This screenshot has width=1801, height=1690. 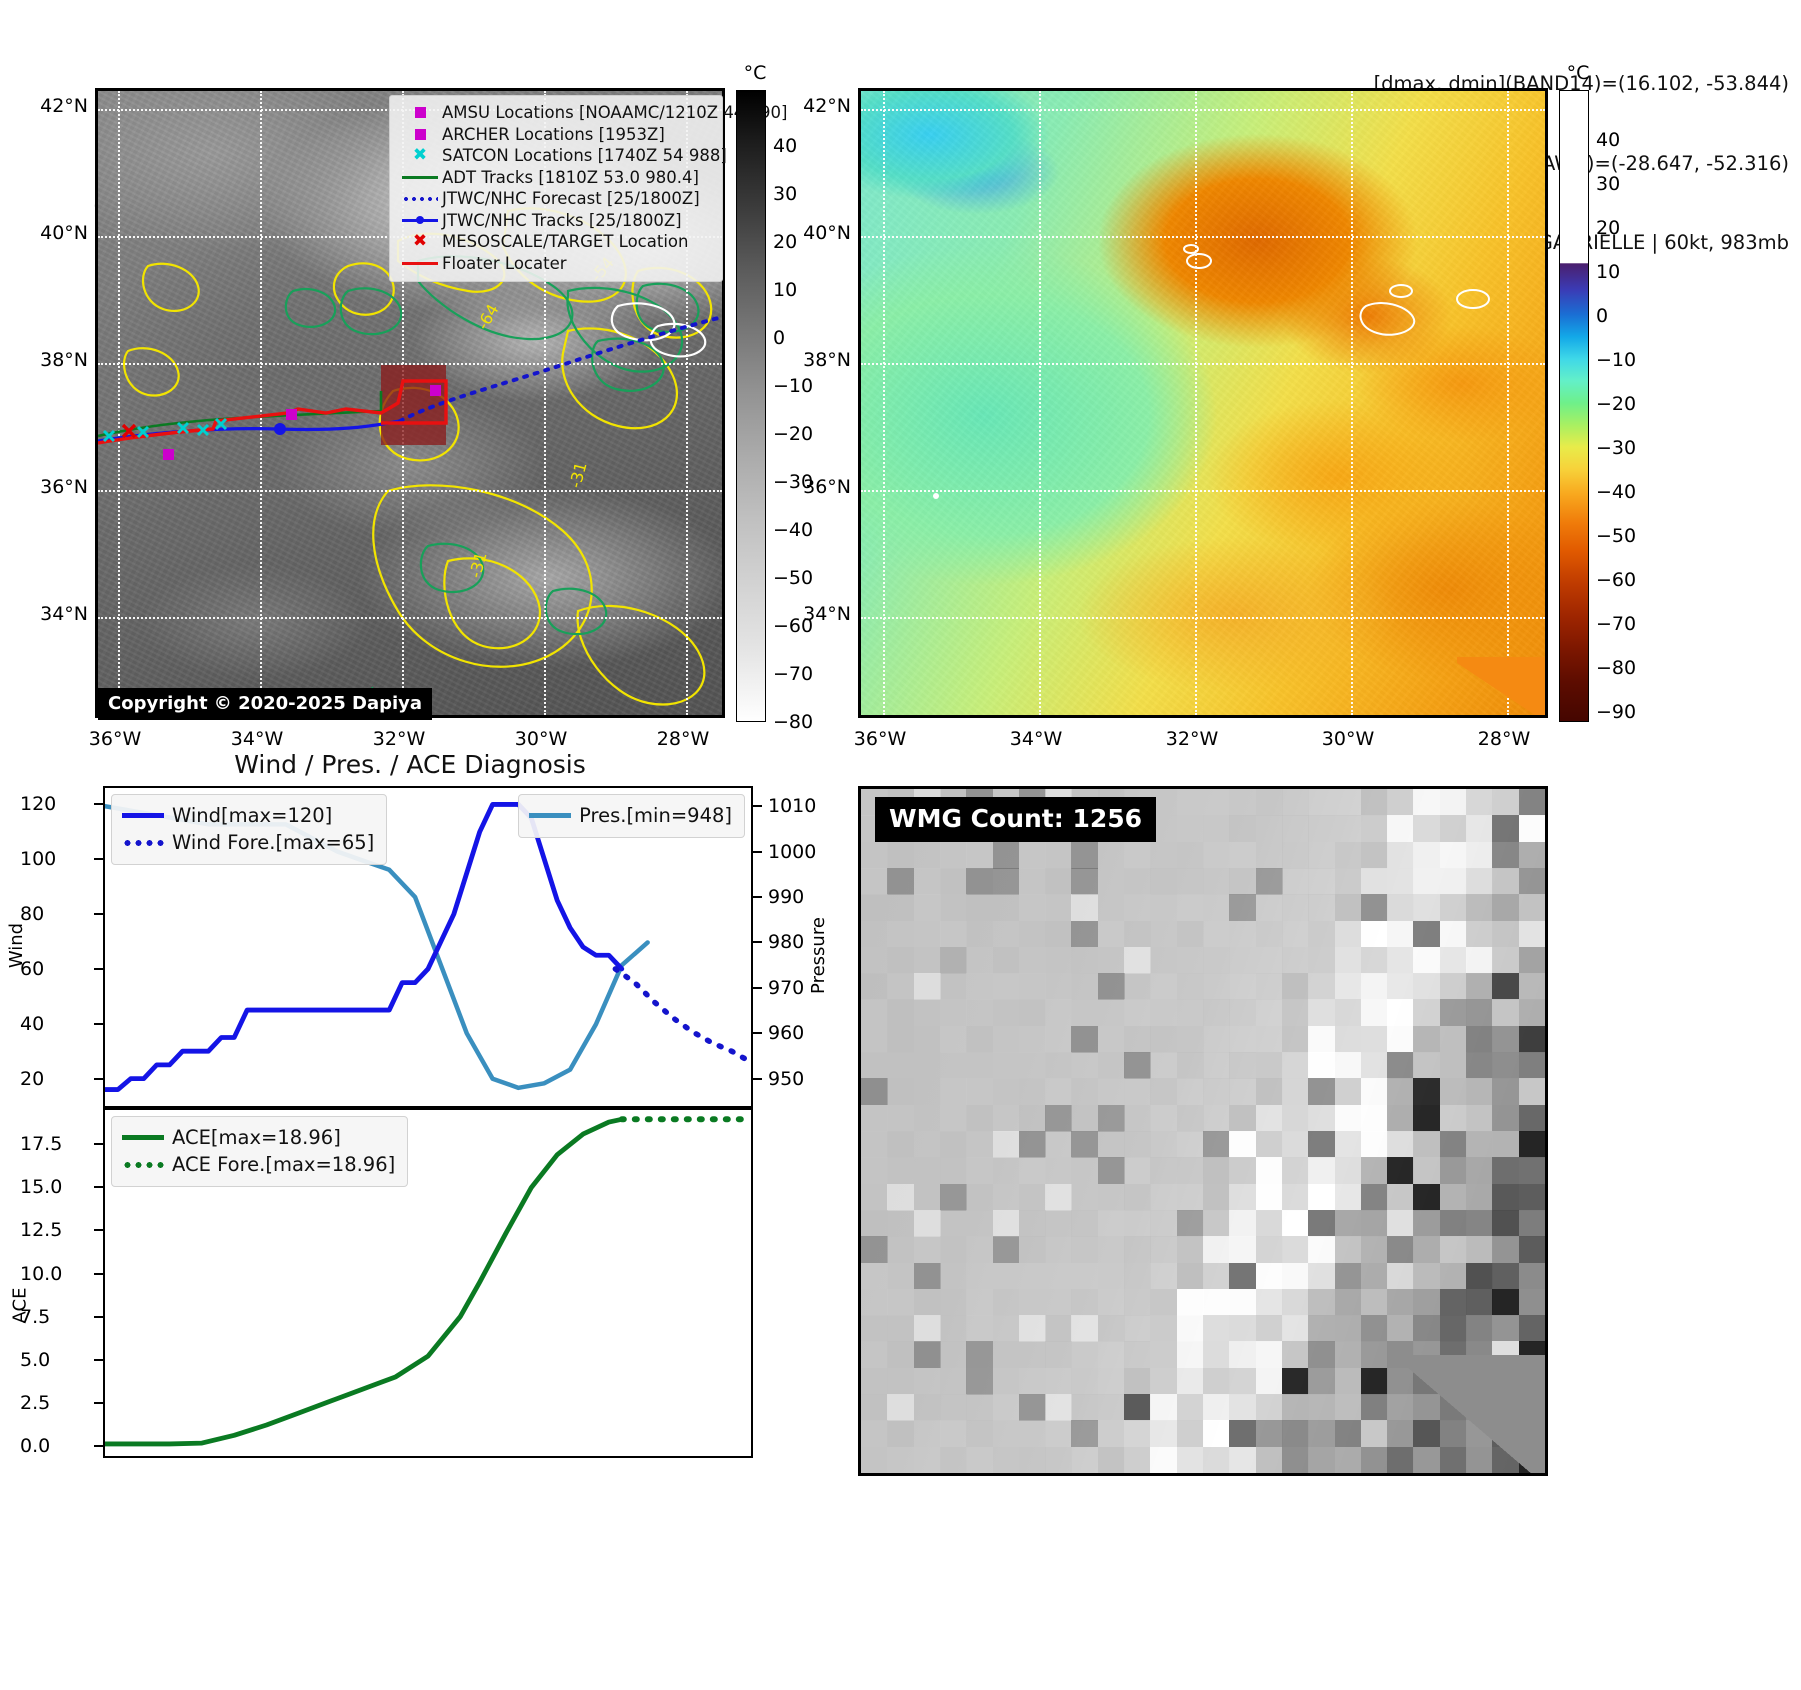 I want to click on colorbar-tick: −20, so click(x=1616, y=404).